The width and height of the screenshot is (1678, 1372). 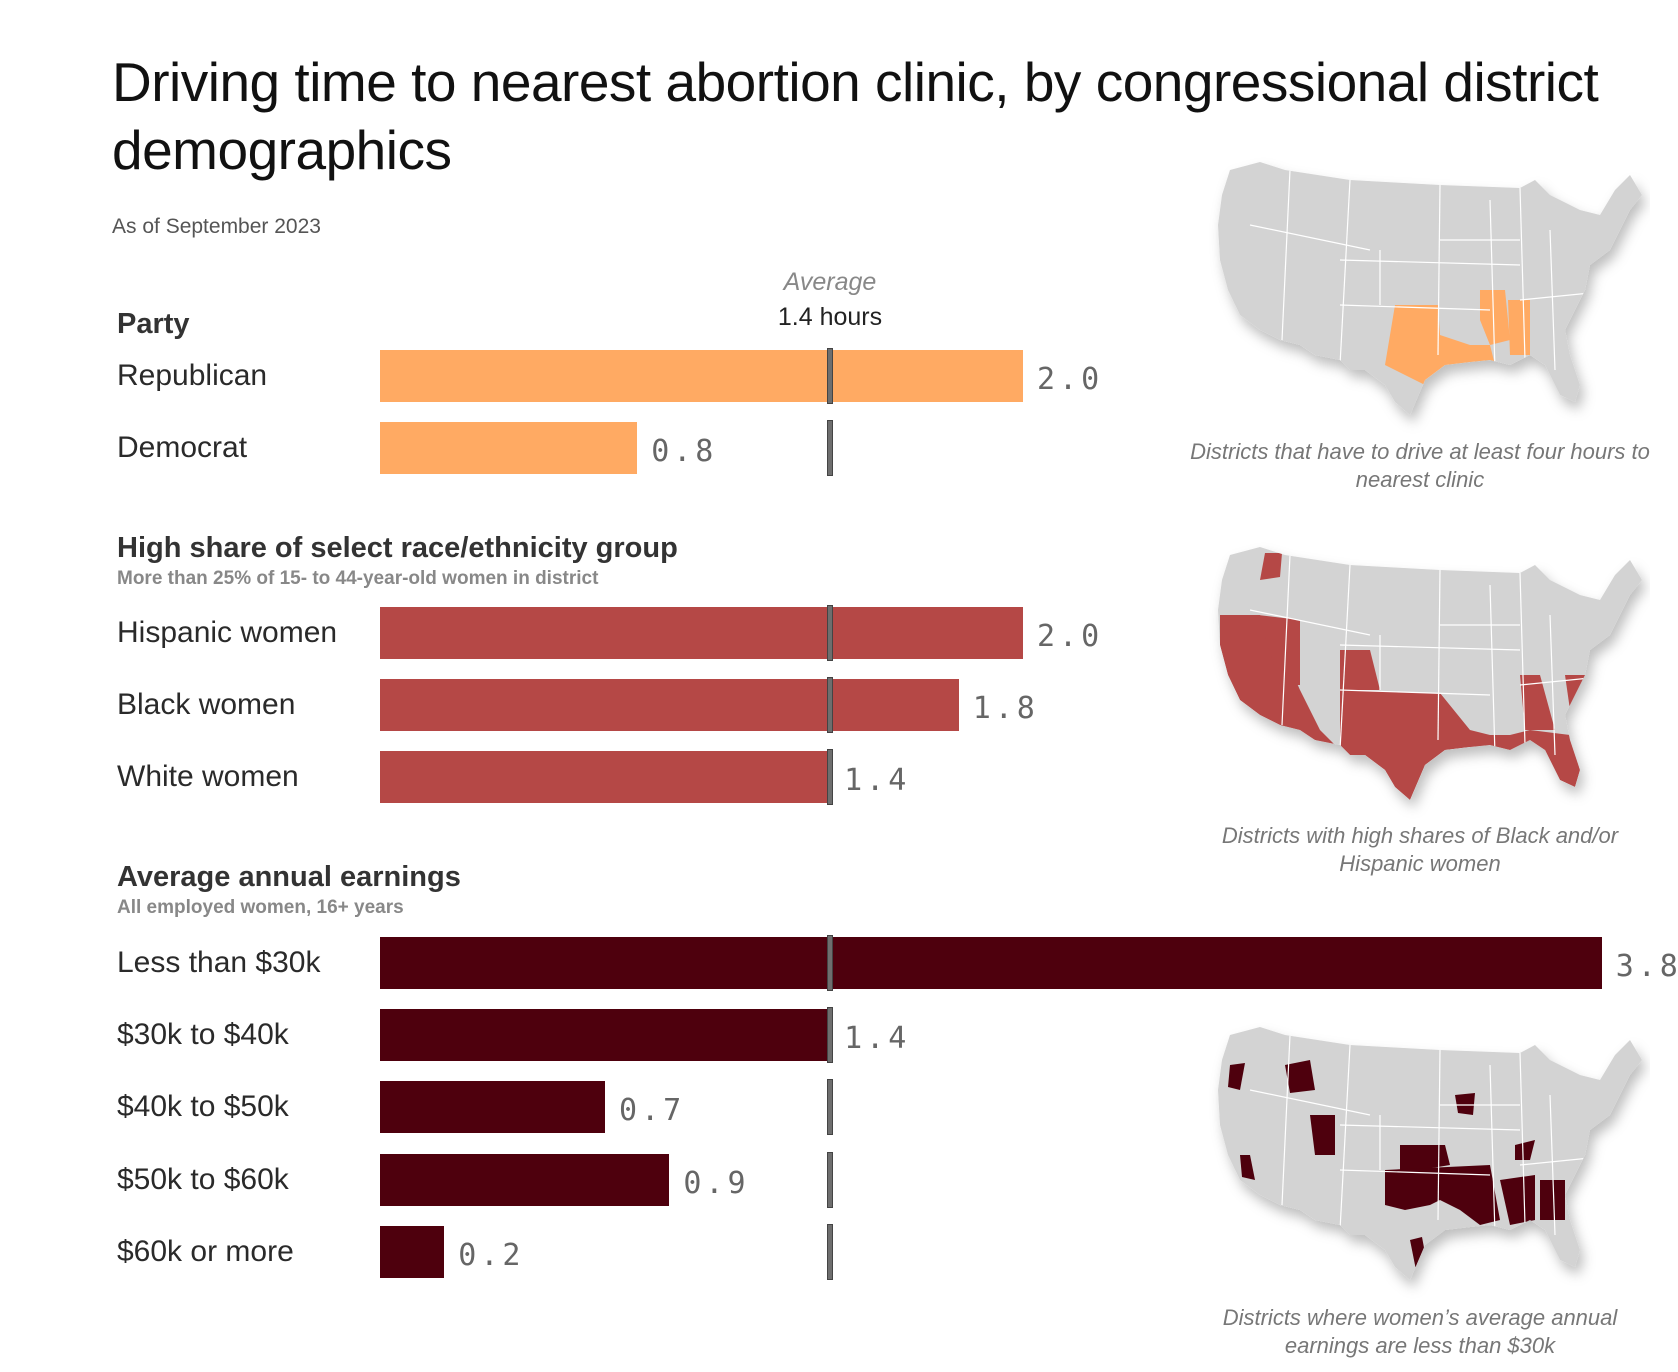 What do you see at coordinates (206, 704) in the screenshot?
I see `bar-label: Black women` at bounding box center [206, 704].